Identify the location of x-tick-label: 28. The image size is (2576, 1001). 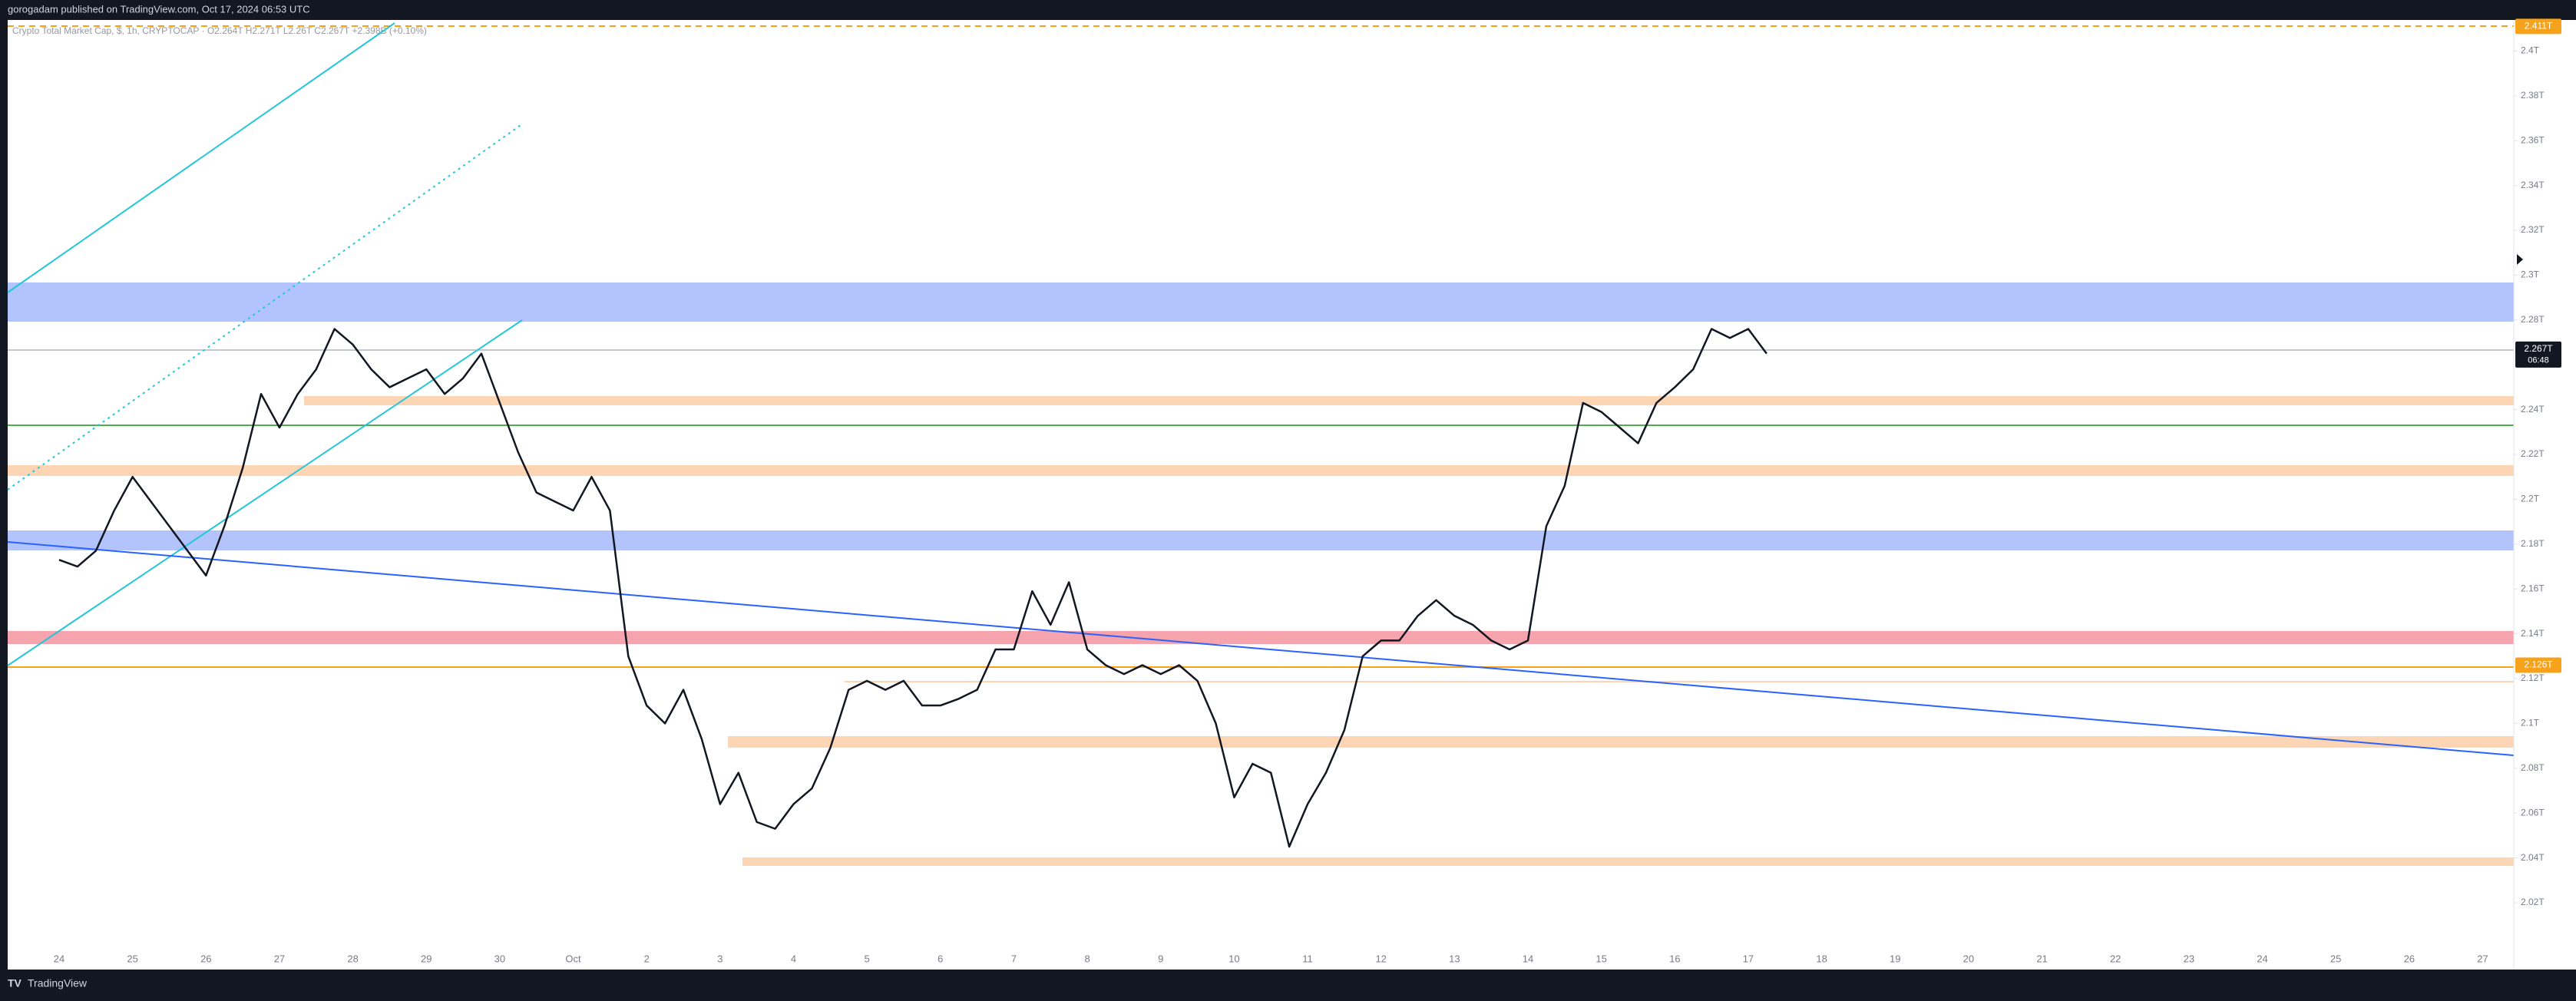
(352, 959).